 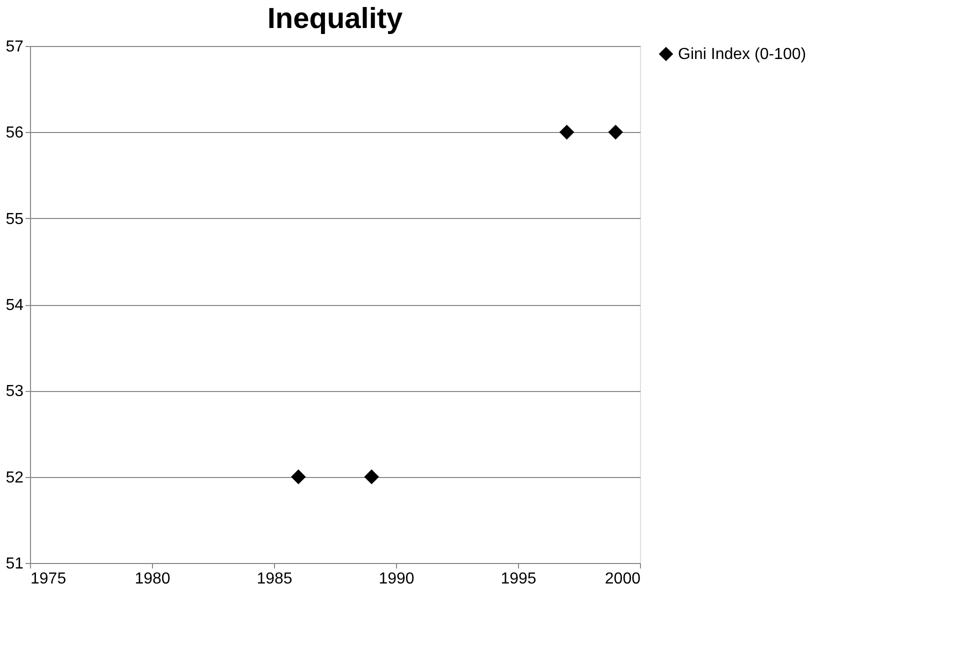 I want to click on x-tick-label: 1975, so click(x=48, y=579).